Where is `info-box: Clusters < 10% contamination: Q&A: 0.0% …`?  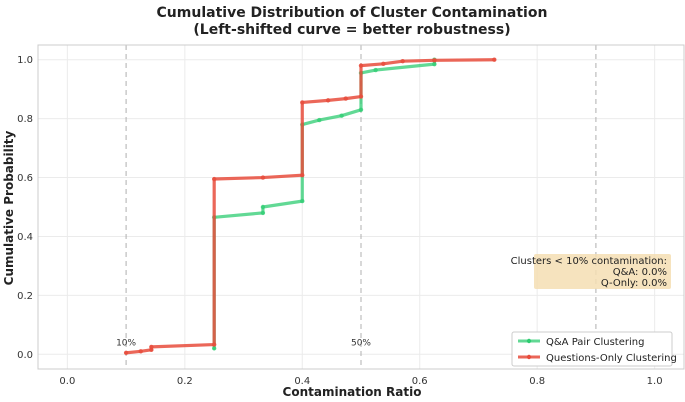
info-box: Clusters < 10% contamination: Q&A: 0.0% … is located at coordinates (591, 271).